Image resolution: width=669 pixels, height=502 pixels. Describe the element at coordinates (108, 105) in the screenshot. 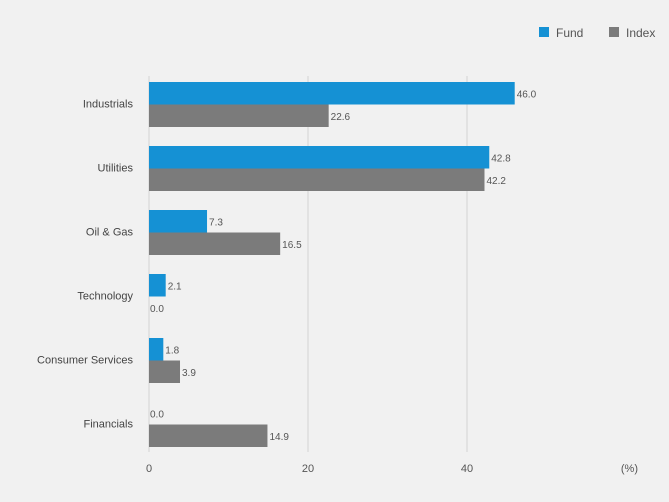

I see `category-label: Industrials` at that location.